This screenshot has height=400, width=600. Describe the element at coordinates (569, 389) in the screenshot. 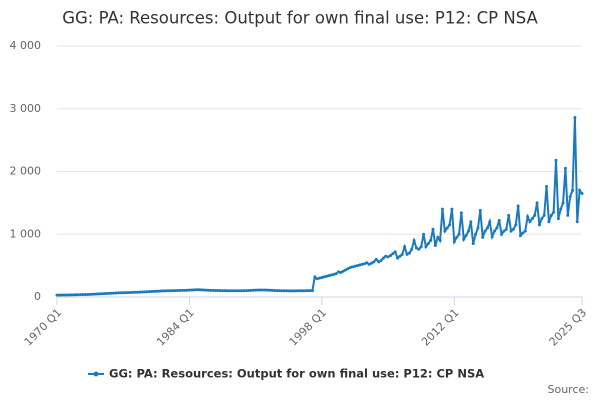

I see `source: Source:` at that location.